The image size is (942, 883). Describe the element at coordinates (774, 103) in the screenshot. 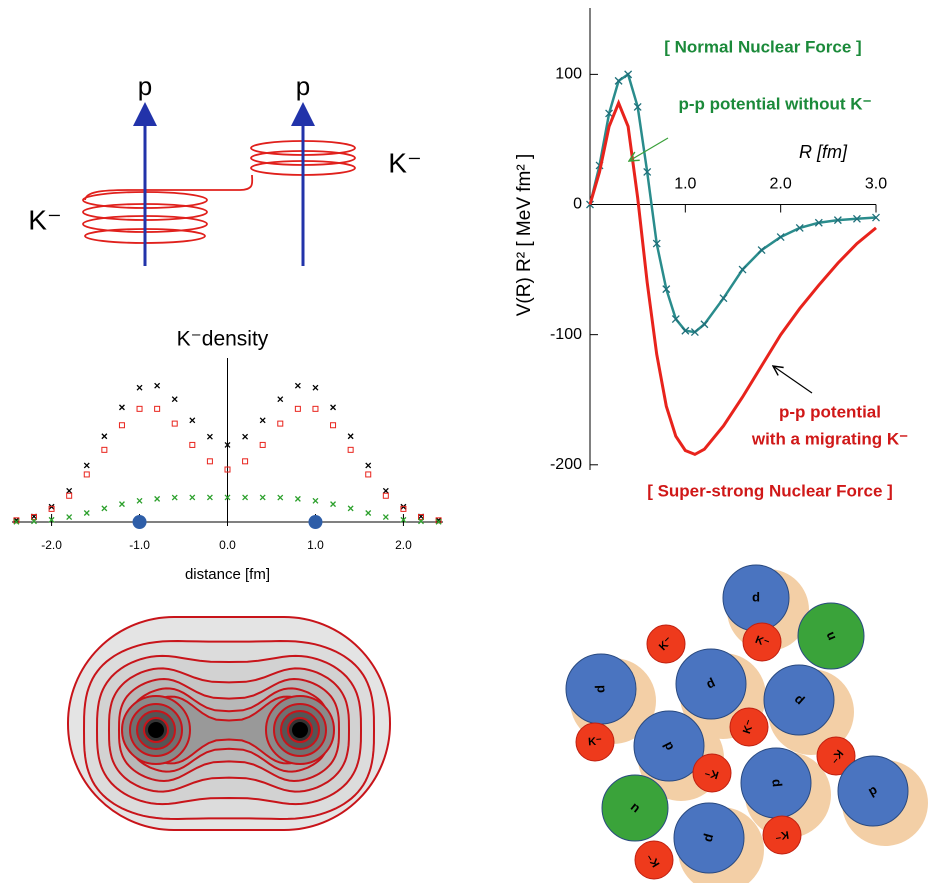

I see `annotation: p-p potential without K⁻` at that location.